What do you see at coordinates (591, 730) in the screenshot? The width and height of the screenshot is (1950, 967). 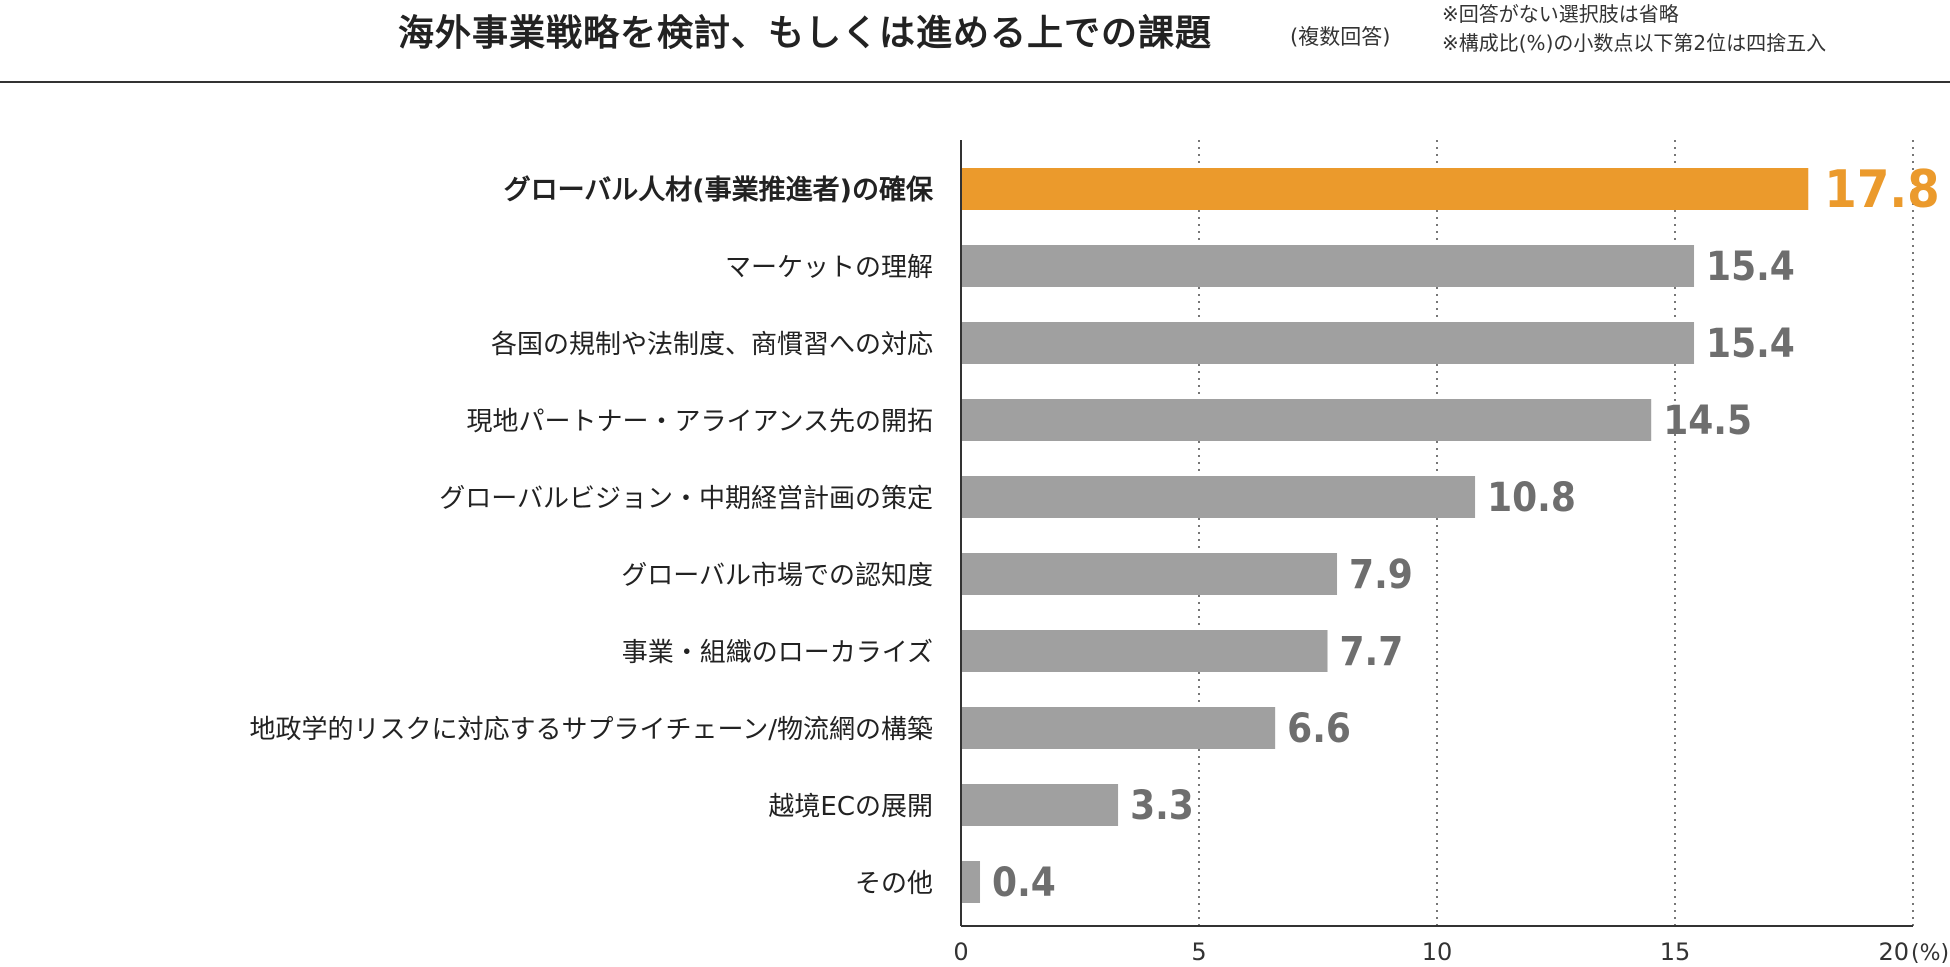 I see `category-label-8: 地政学的リスクに対応するサプライチェーン/物流網の構築` at bounding box center [591, 730].